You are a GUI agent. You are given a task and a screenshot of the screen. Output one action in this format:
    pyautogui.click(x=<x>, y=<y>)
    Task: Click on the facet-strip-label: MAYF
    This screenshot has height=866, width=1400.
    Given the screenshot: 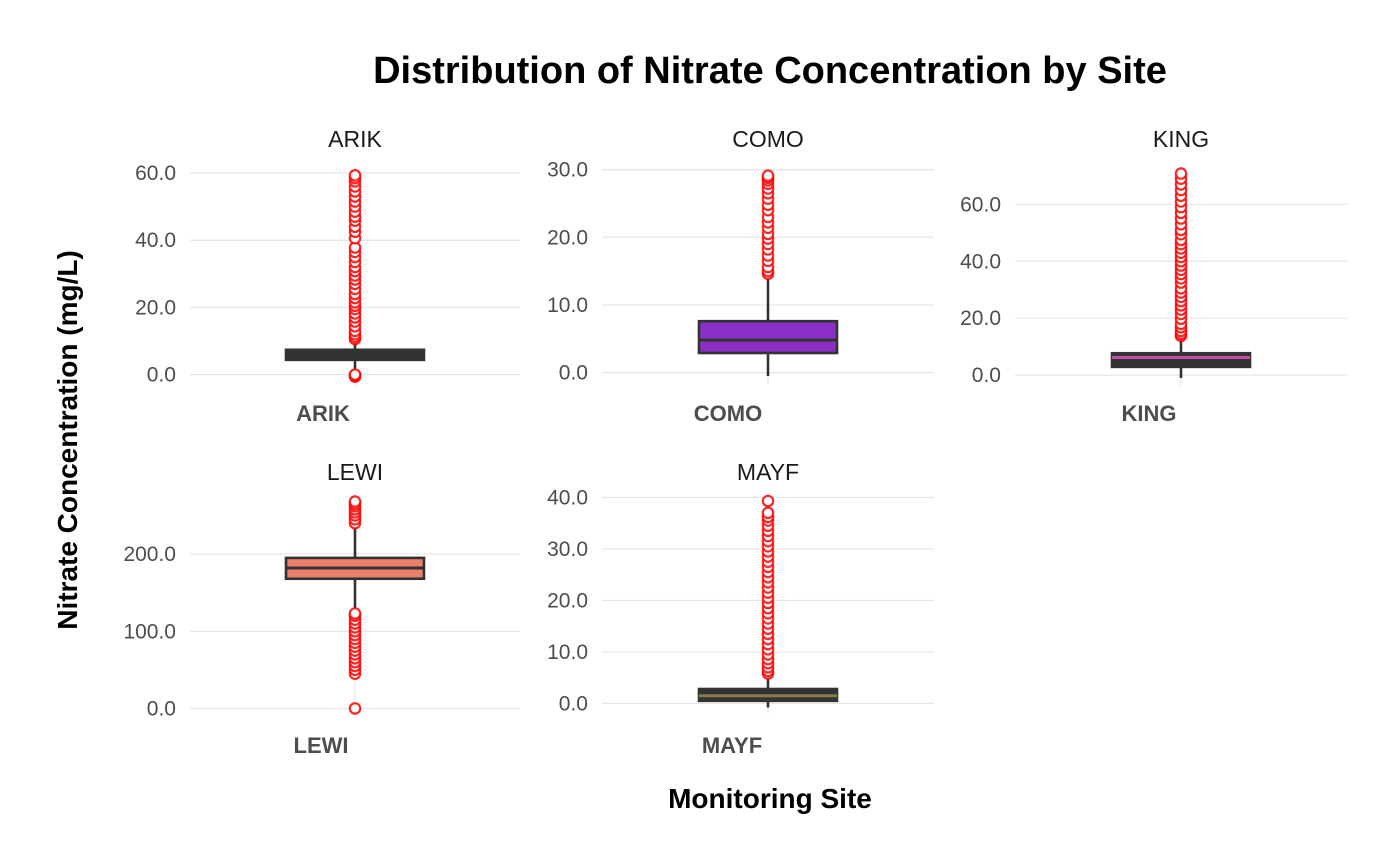 What is the action you would take?
    pyautogui.click(x=768, y=472)
    